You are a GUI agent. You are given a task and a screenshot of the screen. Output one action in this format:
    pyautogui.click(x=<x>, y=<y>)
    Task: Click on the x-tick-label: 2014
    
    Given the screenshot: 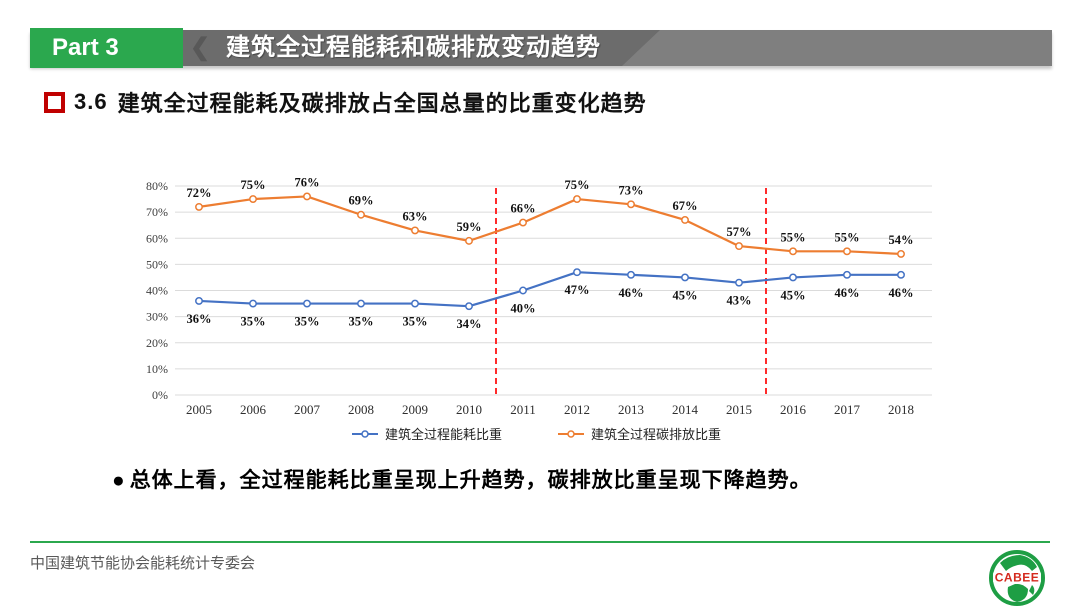 What is the action you would take?
    pyautogui.click(x=685, y=409)
    